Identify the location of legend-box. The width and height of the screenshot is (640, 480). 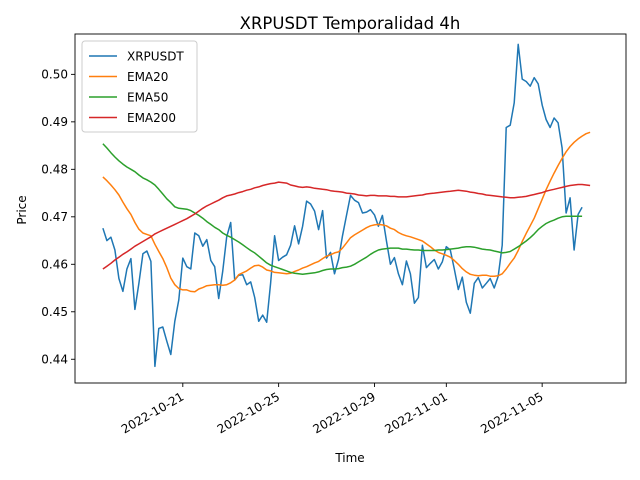
(139, 86).